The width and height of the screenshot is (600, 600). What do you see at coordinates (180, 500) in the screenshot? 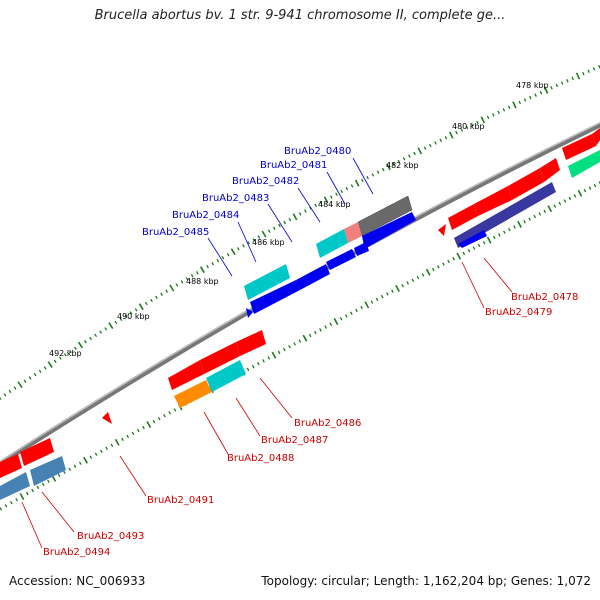
I see `gene-label: BruAb2_0491` at bounding box center [180, 500].